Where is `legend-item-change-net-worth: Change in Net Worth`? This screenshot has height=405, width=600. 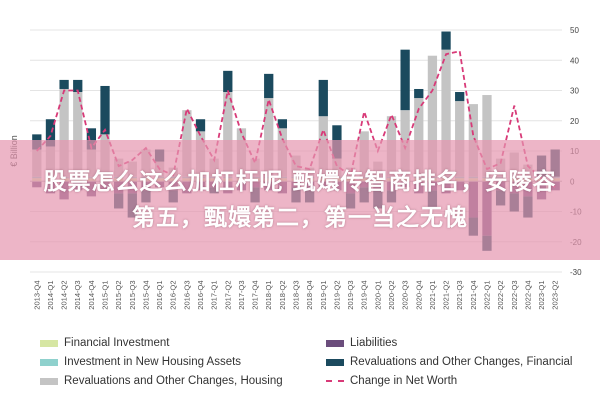 legend-item-change-net-worth: Change in Net Worth is located at coordinates (391, 381).